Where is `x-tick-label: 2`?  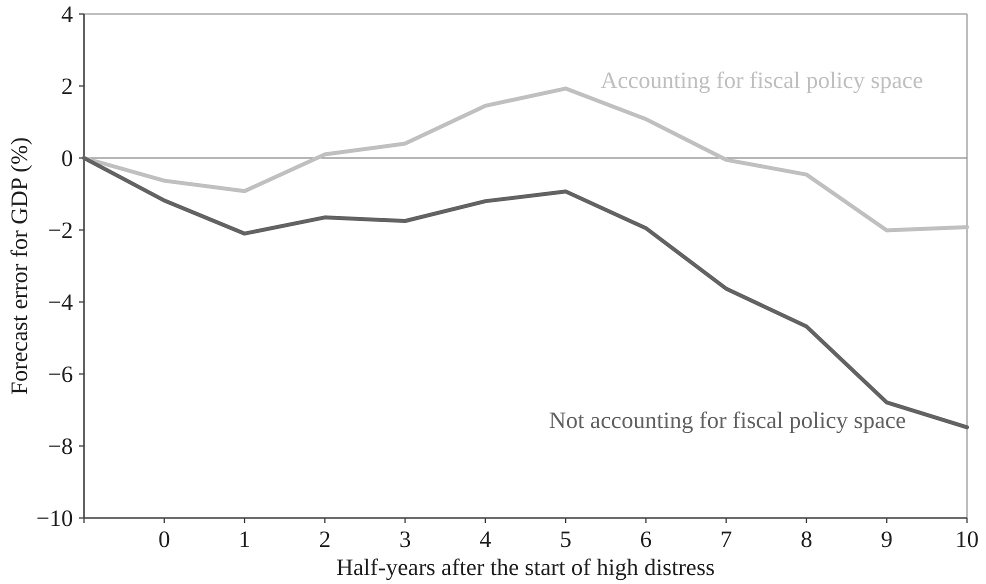
x-tick-label: 2 is located at coordinates (324, 540).